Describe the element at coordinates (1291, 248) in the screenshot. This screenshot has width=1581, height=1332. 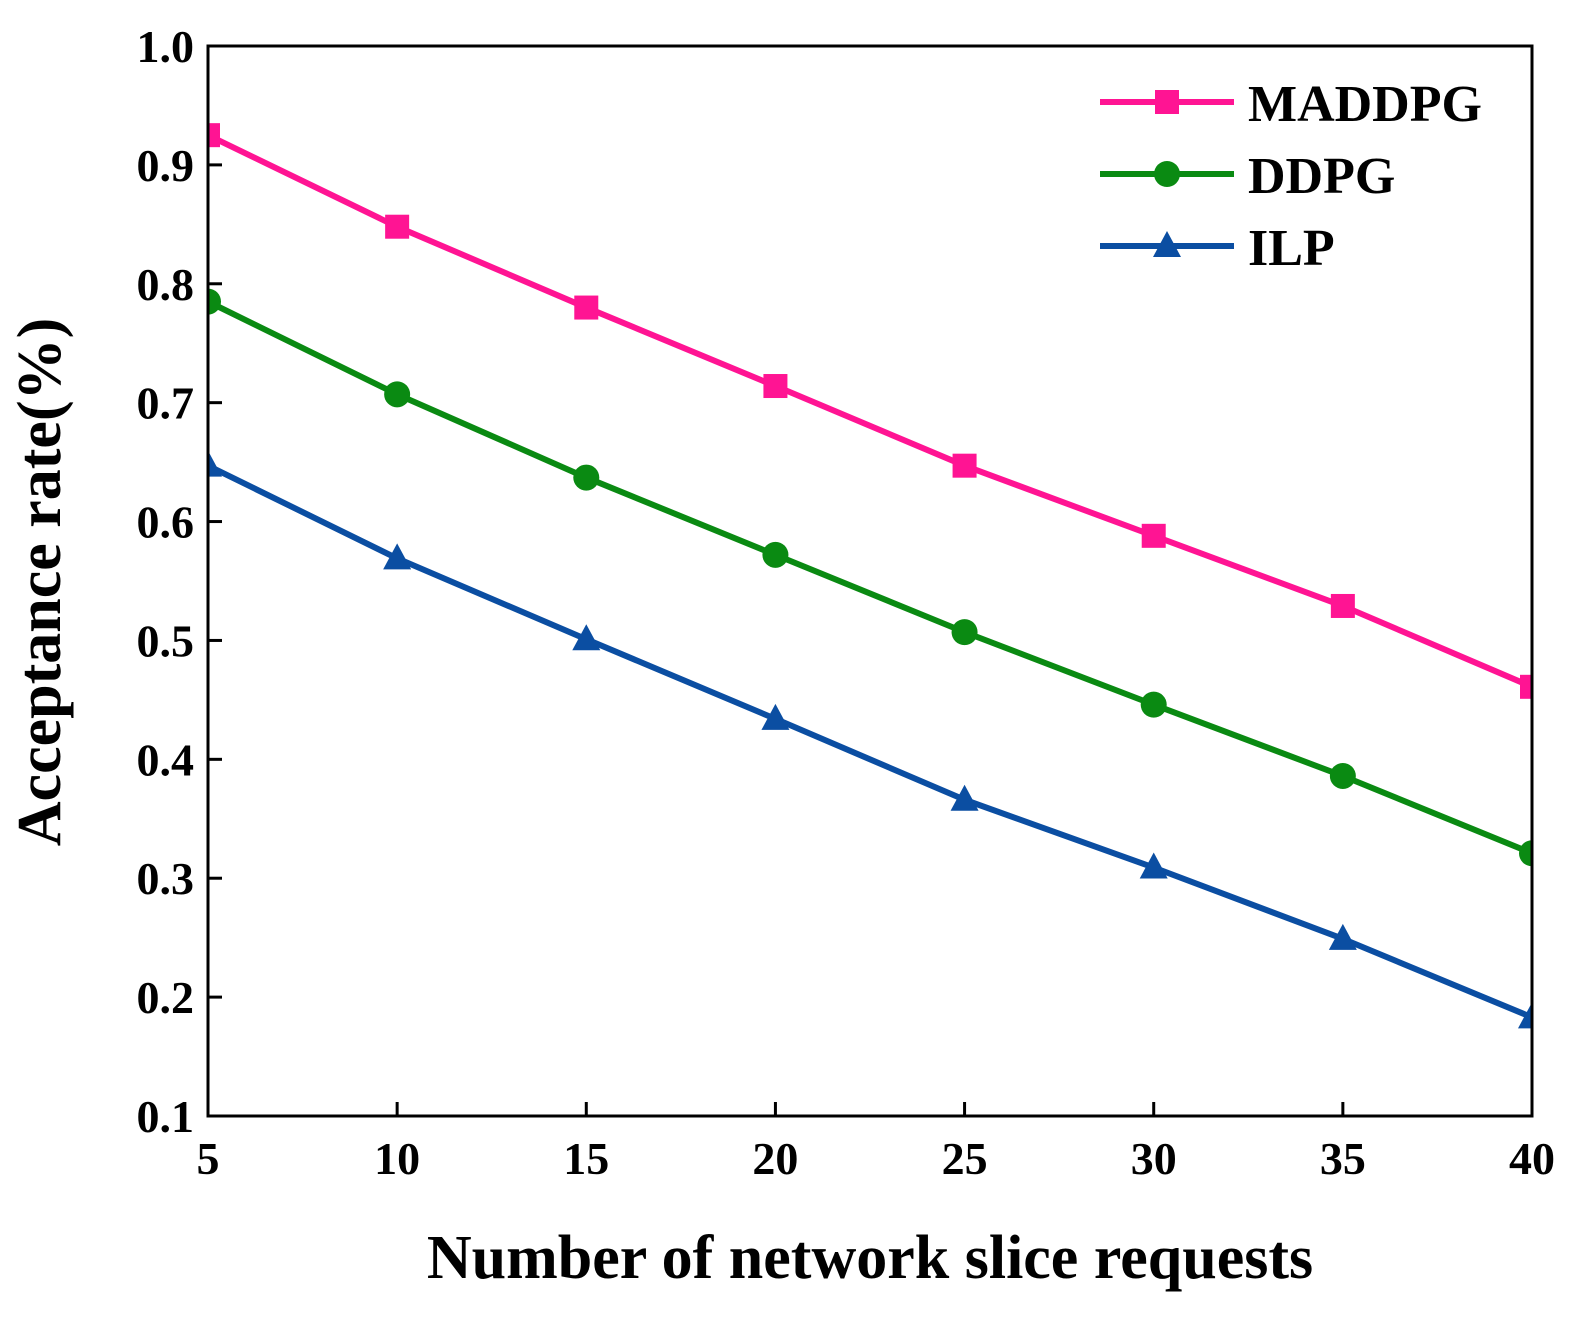
I see `legend-label-ilp: ILP` at that location.